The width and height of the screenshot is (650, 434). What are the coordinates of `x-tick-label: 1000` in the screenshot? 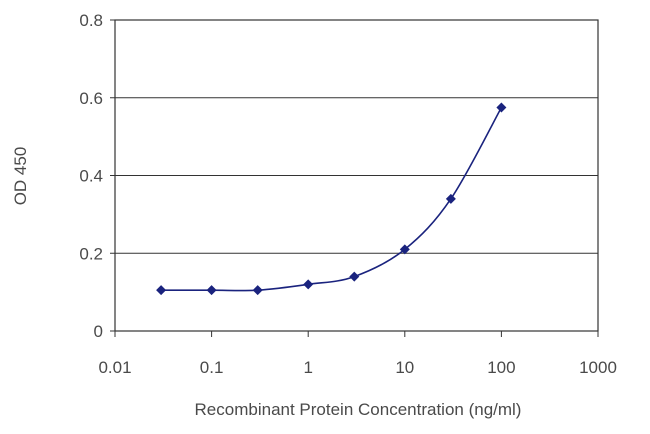 It's located at (598, 367).